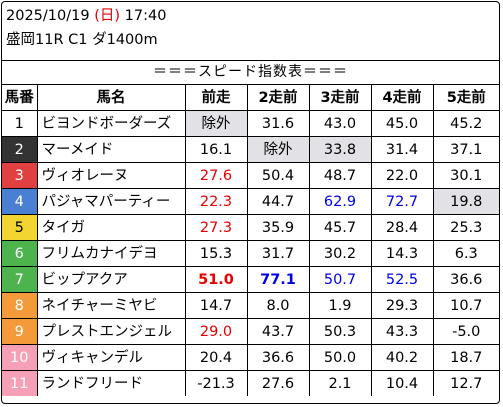  Describe the element at coordinates (97, 16) in the screenshot. I see `race-weekday-open: (` at that location.